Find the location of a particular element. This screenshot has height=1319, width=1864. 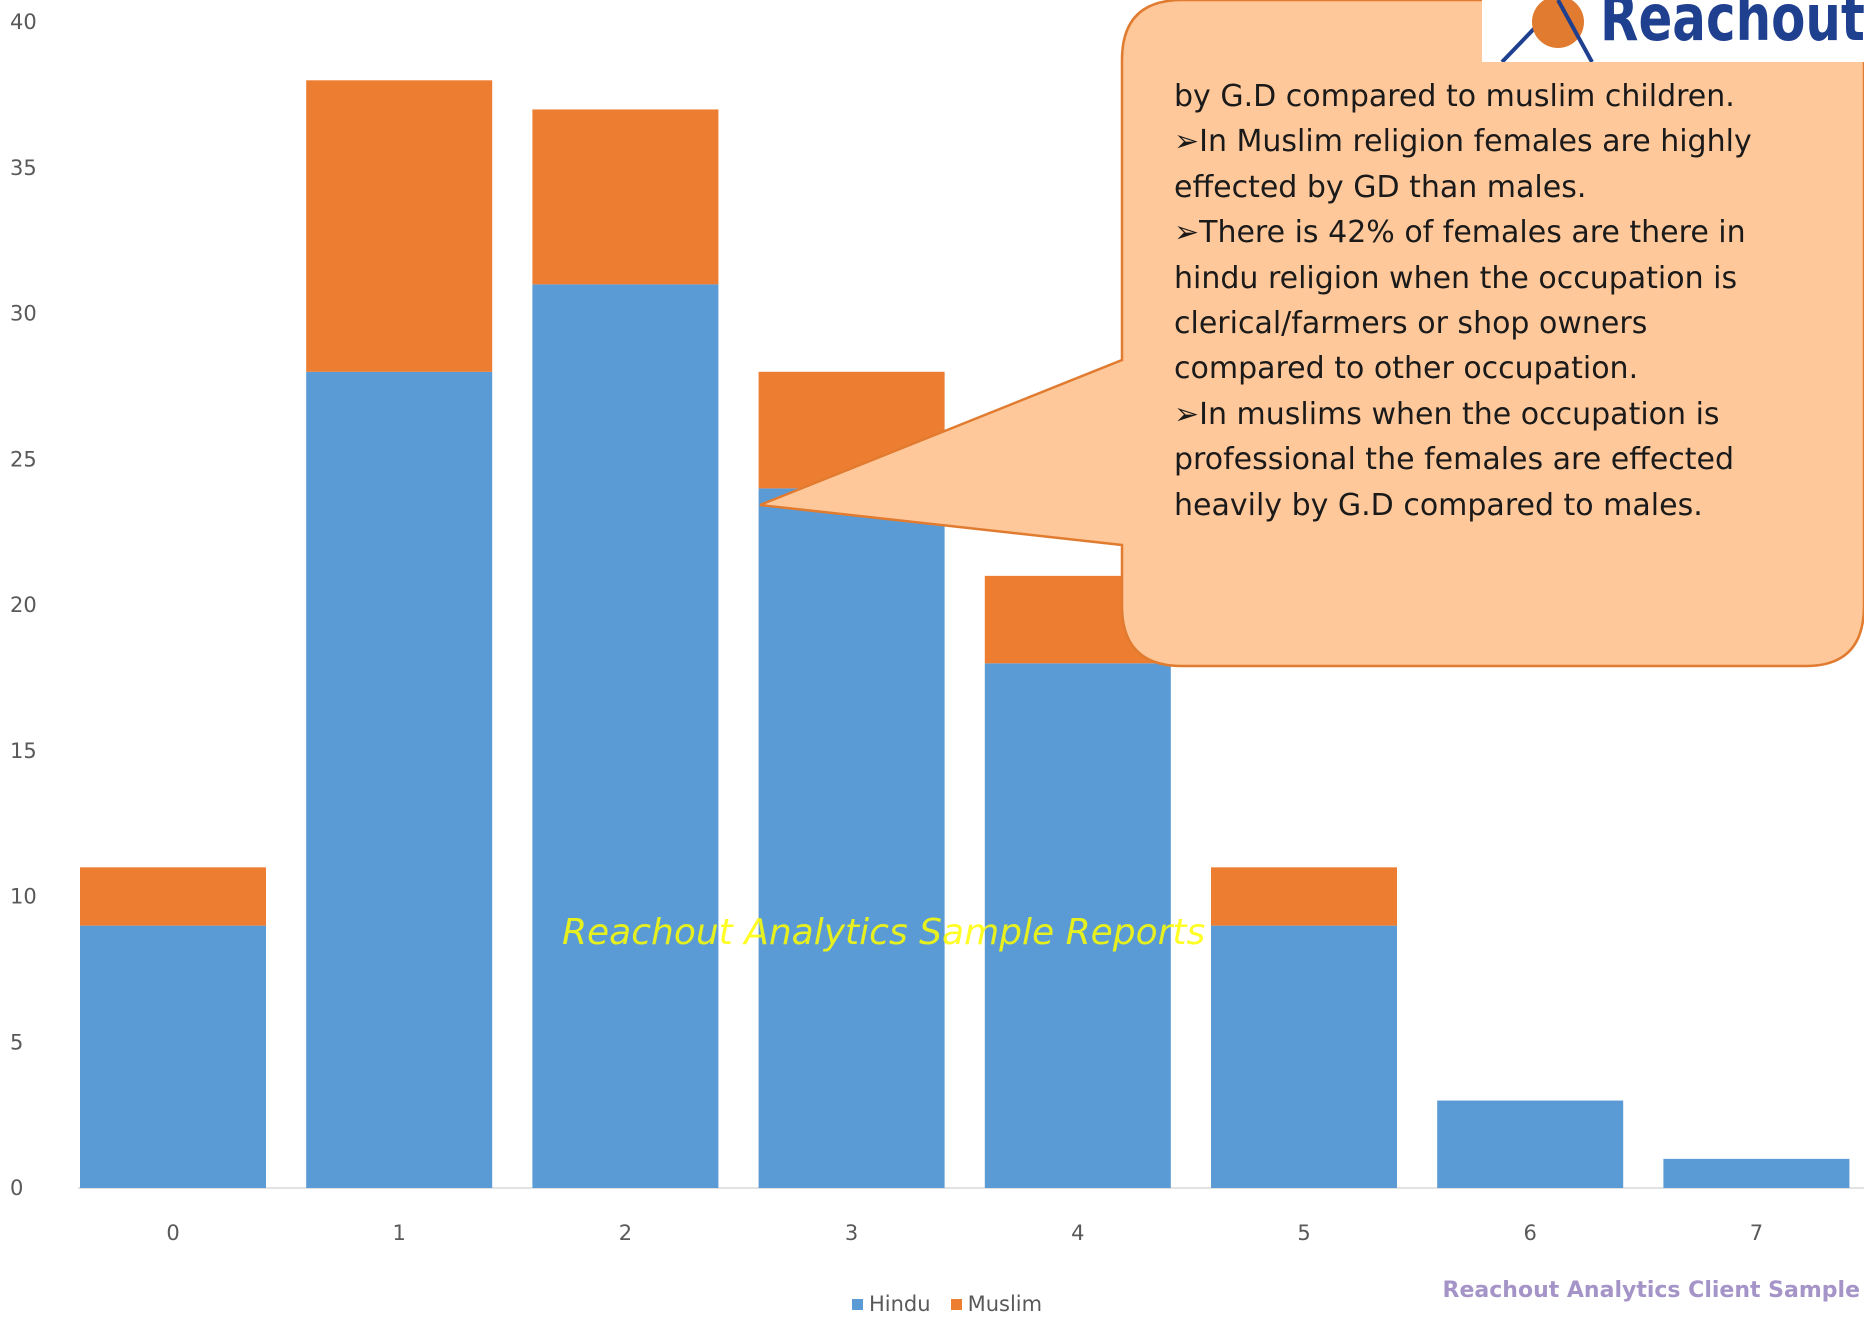

y-tick-label: 35 is located at coordinates (23, 168).